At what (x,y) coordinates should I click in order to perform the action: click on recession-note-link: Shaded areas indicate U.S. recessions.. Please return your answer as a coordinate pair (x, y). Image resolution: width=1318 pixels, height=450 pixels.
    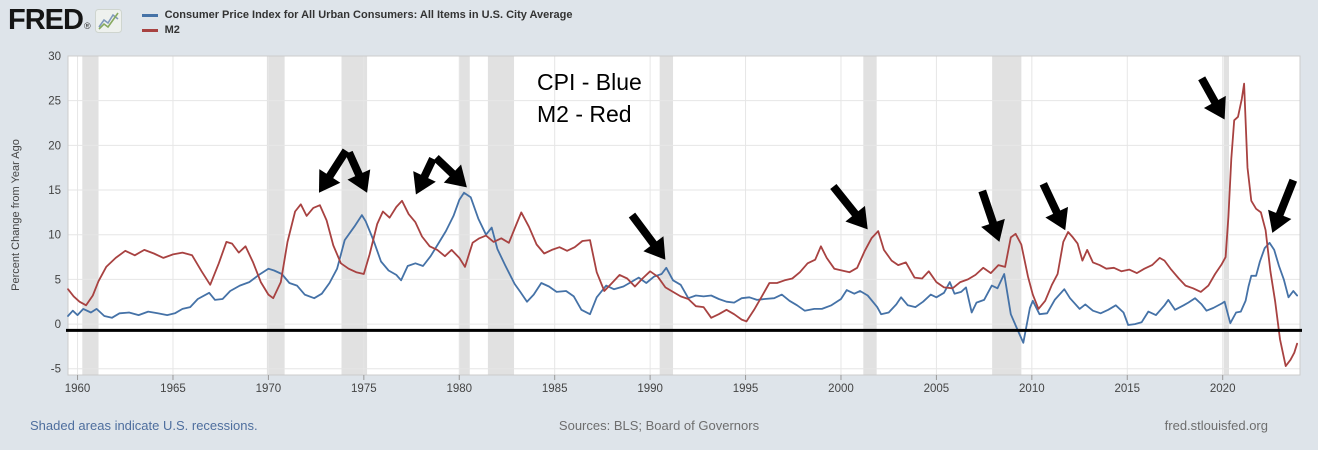
    Looking at the image, I should click on (144, 425).